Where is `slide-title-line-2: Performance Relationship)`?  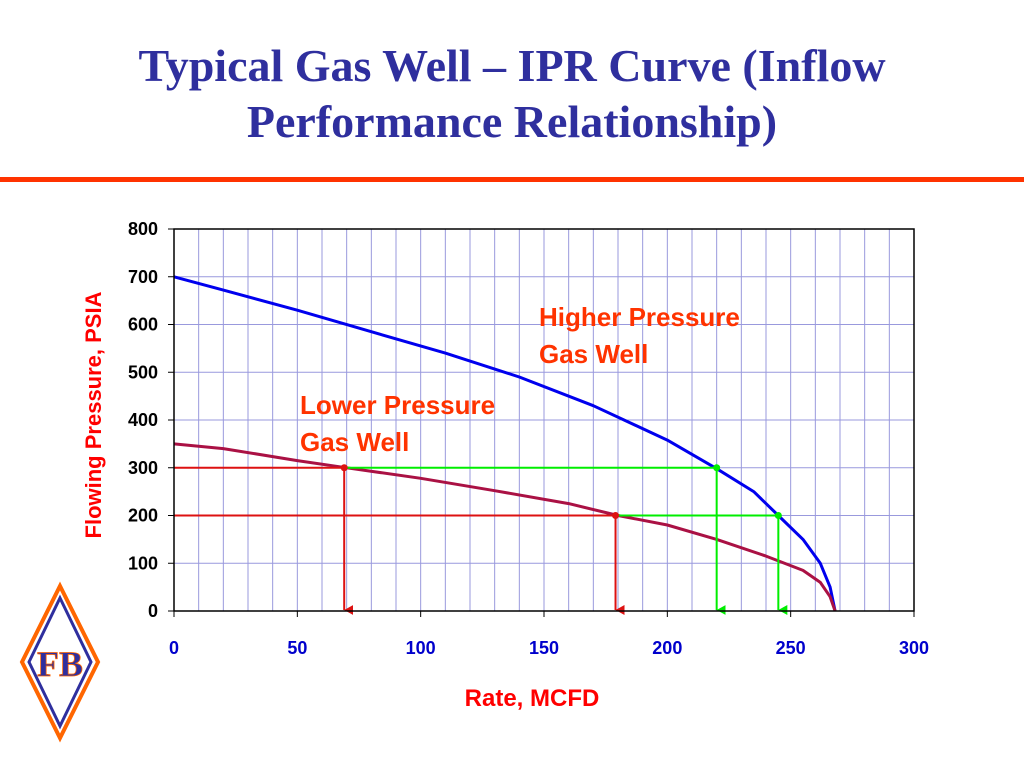
slide-title-line-2: Performance Relationship) is located at coordinates (512, 121).